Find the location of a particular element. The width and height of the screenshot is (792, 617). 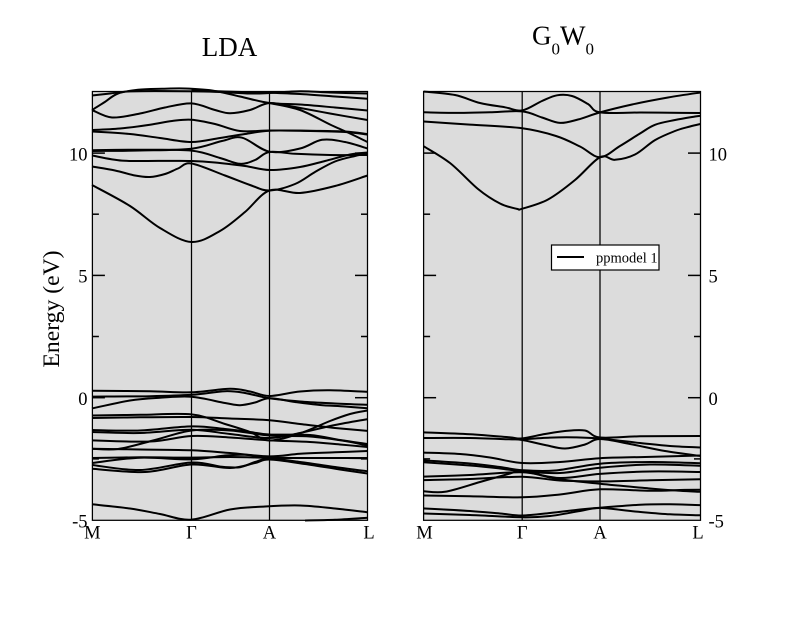

svg-text: ppmodel 1 is located at coordinates (627, 259).